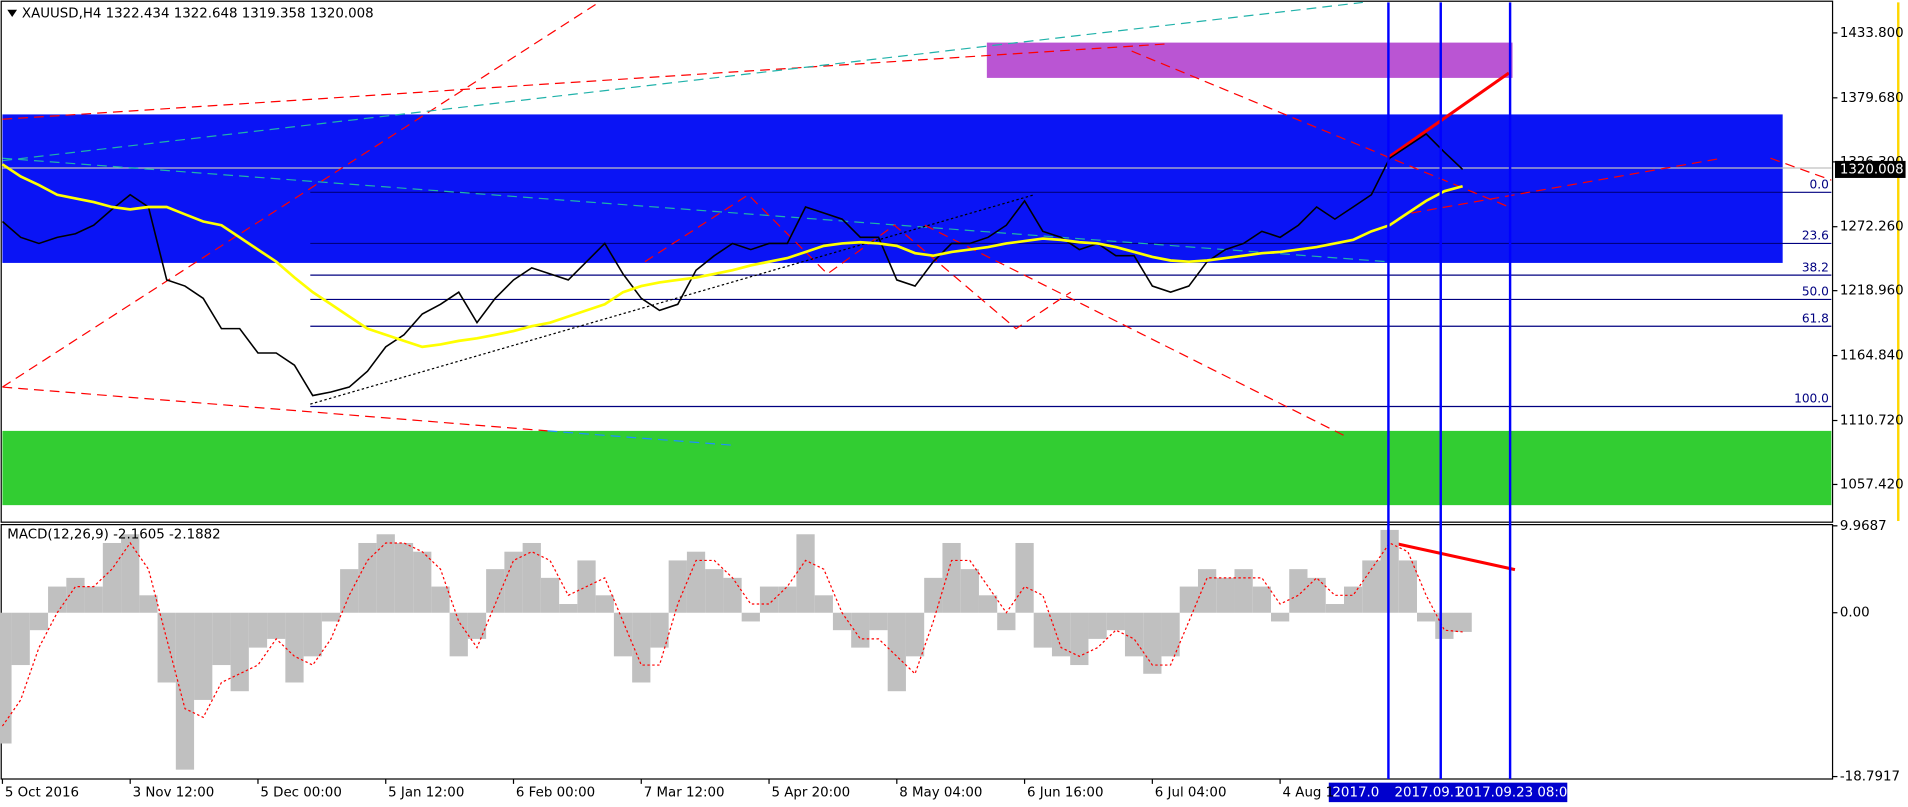 This screenshot has width=1908, height=807. I want to click on y-tick-label: 1110.720, so click(1872, 421).